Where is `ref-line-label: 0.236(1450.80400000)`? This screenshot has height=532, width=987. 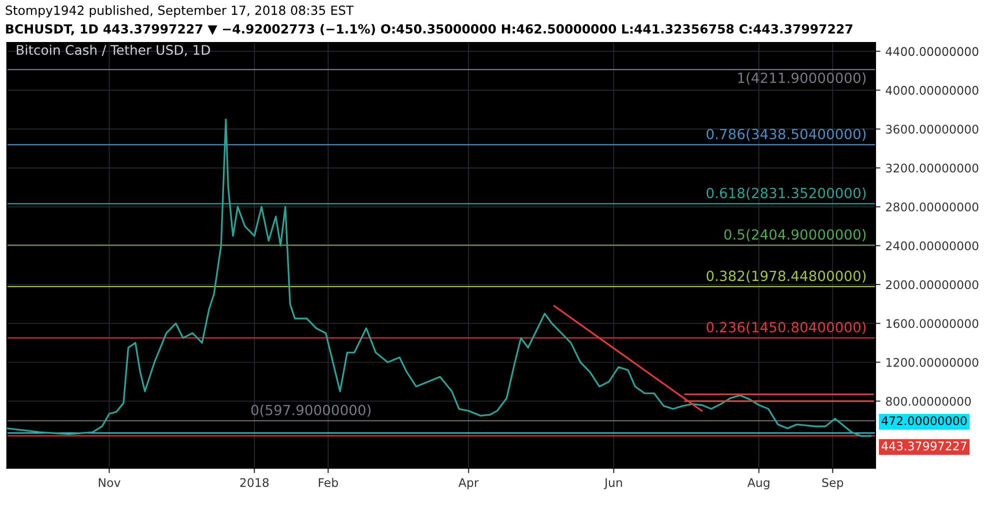
ref-line-label: 0.236(1450.80400000) is located at coordinates (786, 328).